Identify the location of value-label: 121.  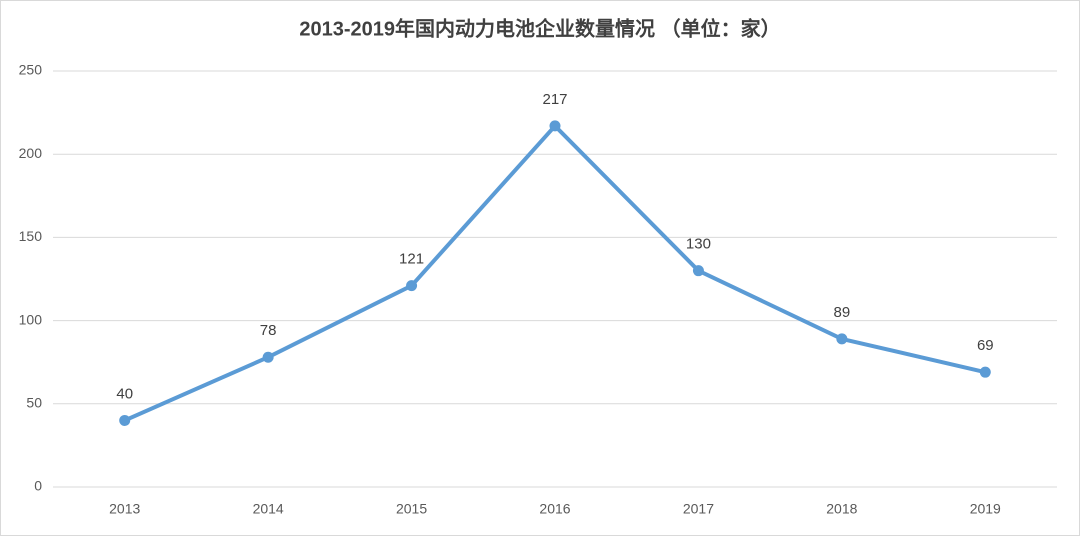
(411, 259).